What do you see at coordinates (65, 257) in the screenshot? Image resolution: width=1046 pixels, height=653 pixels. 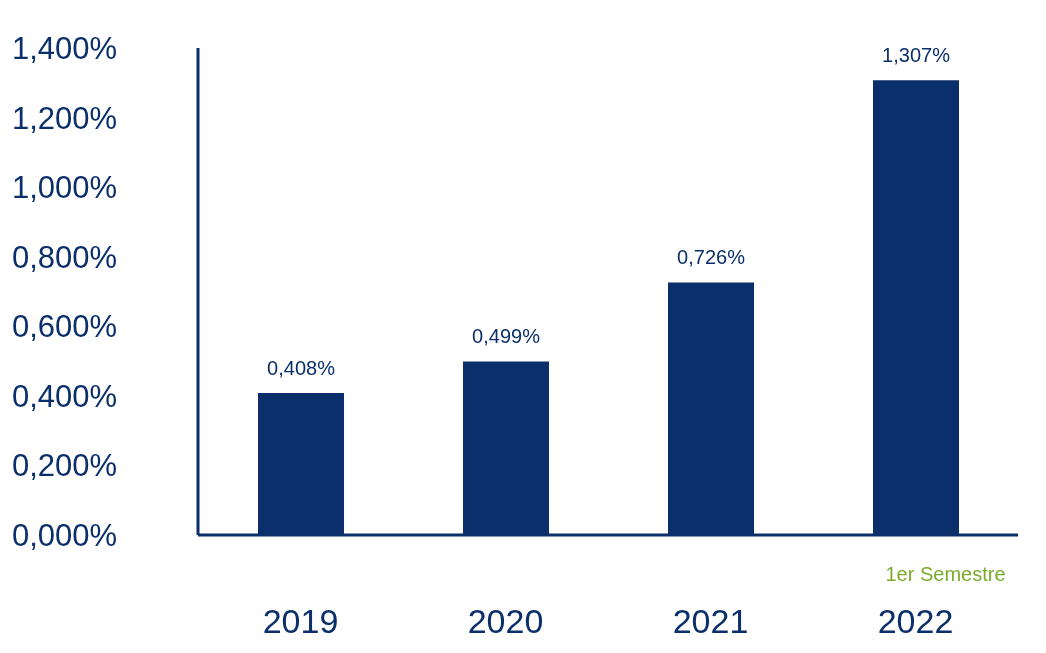 I see `y-tick-label: 0,800%` at bounding box center [65, 257].